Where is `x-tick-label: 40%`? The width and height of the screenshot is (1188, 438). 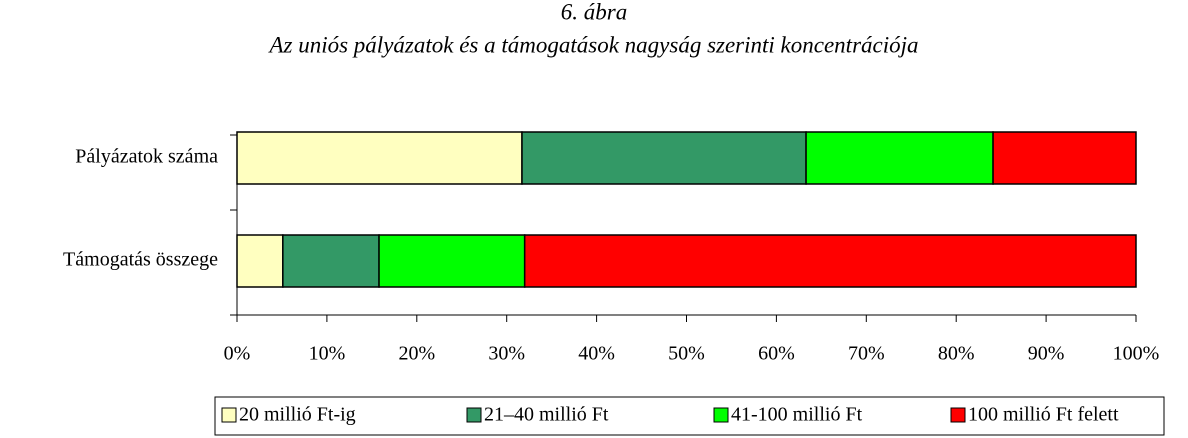
x-tick-label: 40% is located at coordinates (596, 354).